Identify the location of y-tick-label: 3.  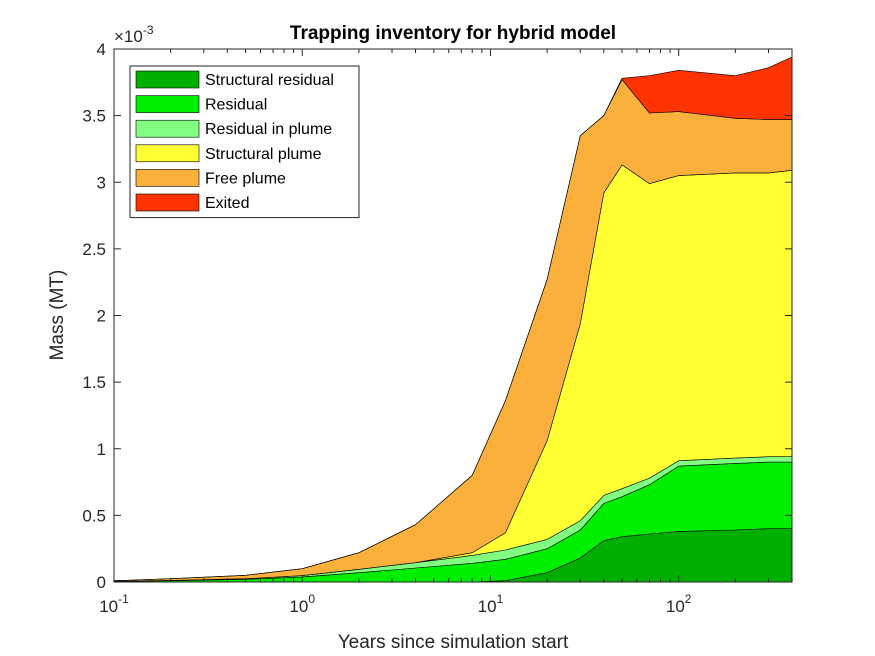
(101, 182).